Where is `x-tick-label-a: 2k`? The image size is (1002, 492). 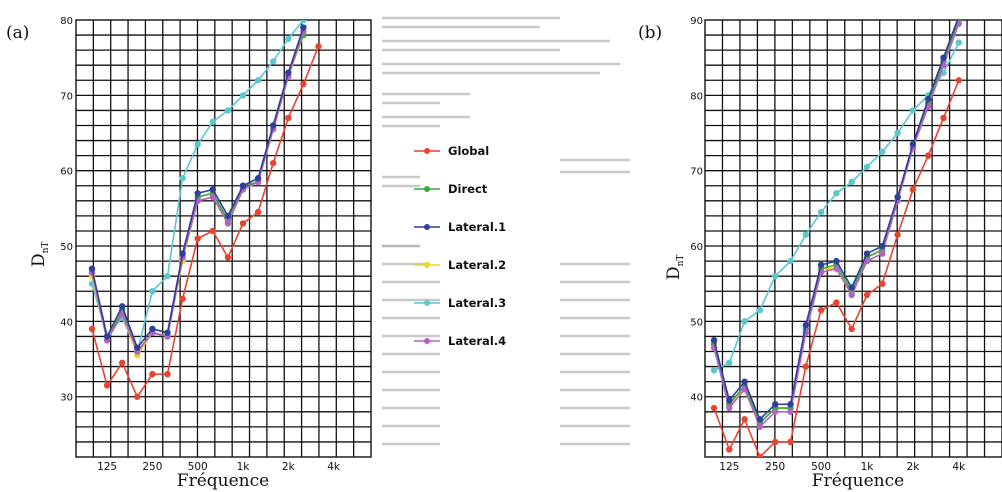
x-tick-label-a: 2k is located at coordinates (289, 467).